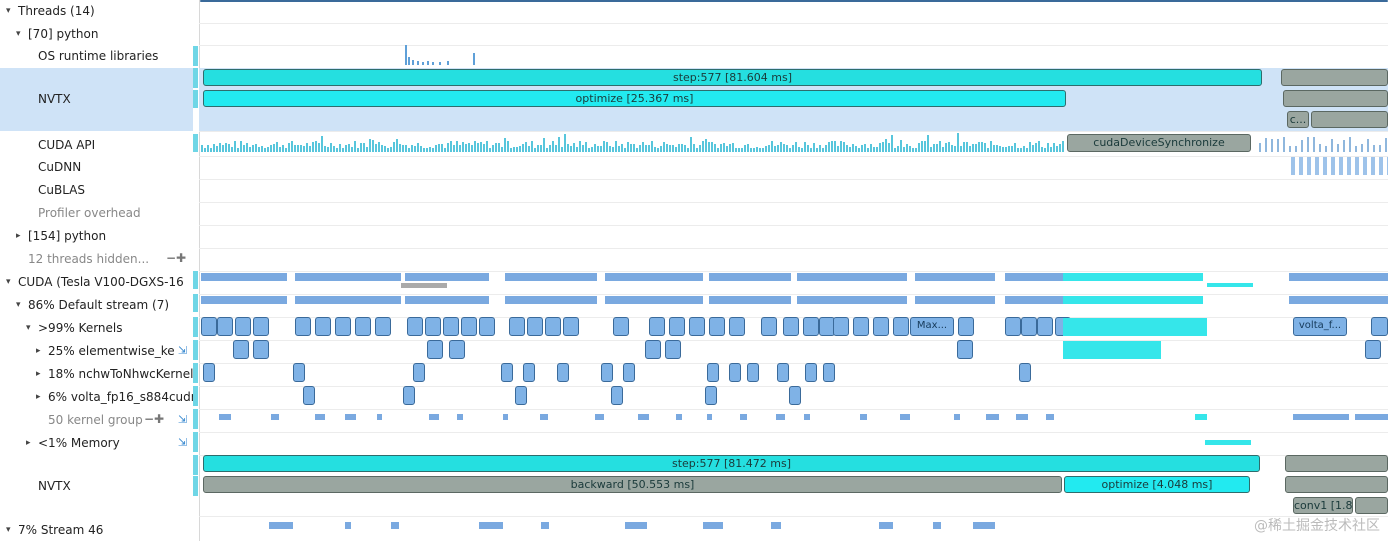  Describe the element at coordinates (1371, 505) in the screenshot. I see `nvtx-conv-next-bar` at that location.